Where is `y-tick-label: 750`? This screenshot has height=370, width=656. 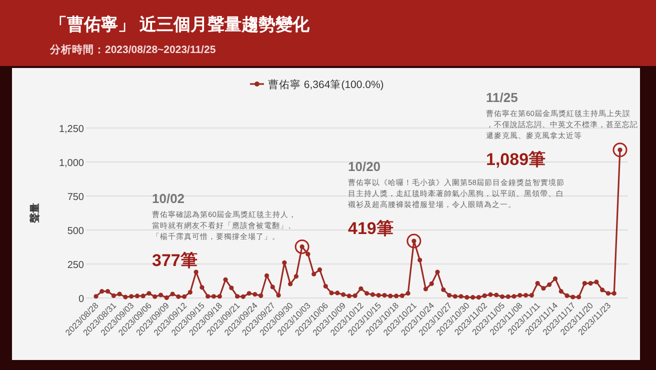 y-tick-label: 750 is located at coordinates (75, 197).